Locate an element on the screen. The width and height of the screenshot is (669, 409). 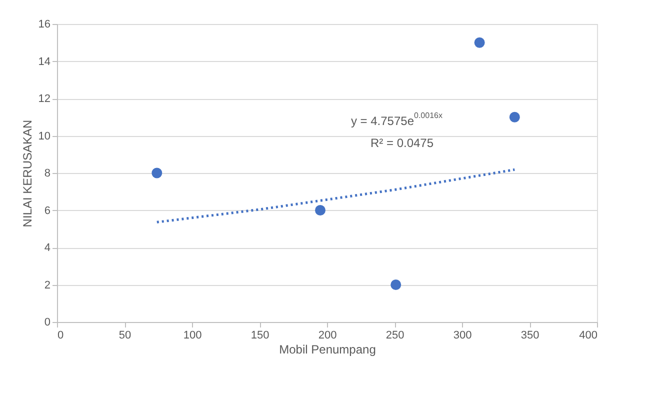
x-axis-title: Mobil Penumpang is located at coordinates (327, 349).